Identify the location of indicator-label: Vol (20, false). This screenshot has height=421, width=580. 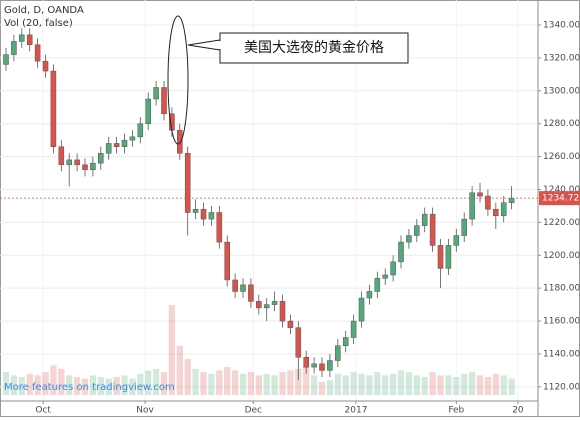
(38, 23).